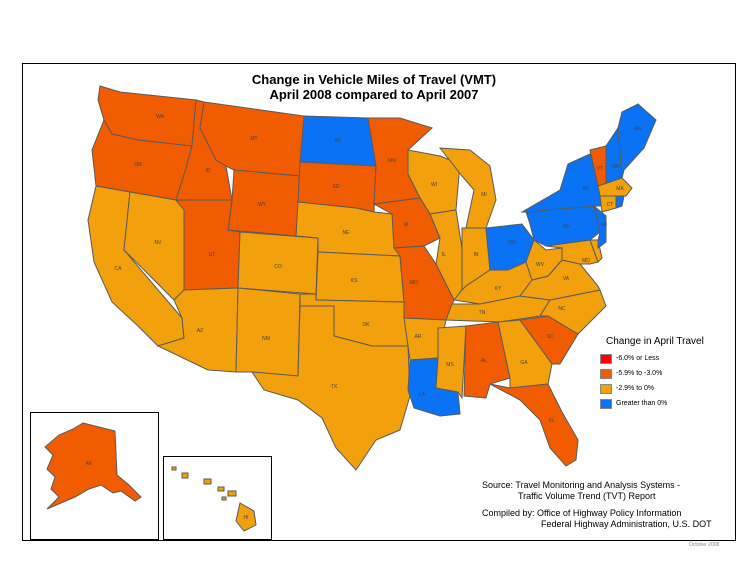 This screenshot has height=578, width=748. I want to click on legend-title: Change in April Travel, so click(655, 341).